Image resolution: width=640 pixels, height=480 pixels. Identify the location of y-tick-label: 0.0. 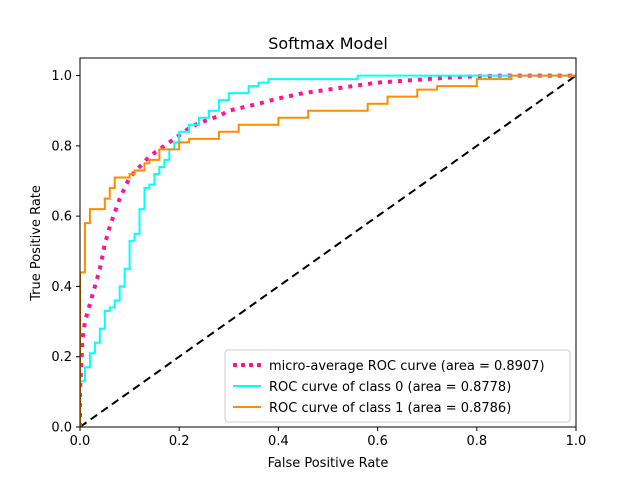
(61, 428).